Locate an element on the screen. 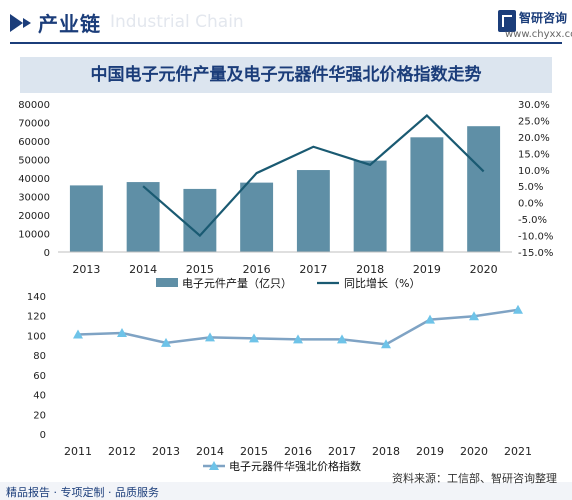 The image size is (572, 500). chart-title-bar: 中国电子元件产量及电子元器件华强北价格指数走势 is located at coordinates (286, 75).